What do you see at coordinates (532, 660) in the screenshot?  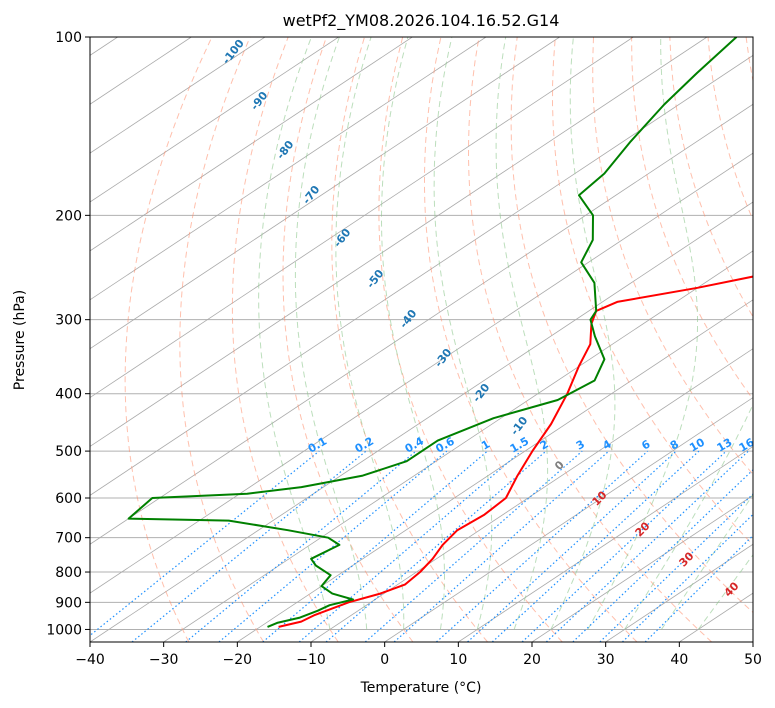 I see `x-tick-label: 20` at bounding box center [532, 660].